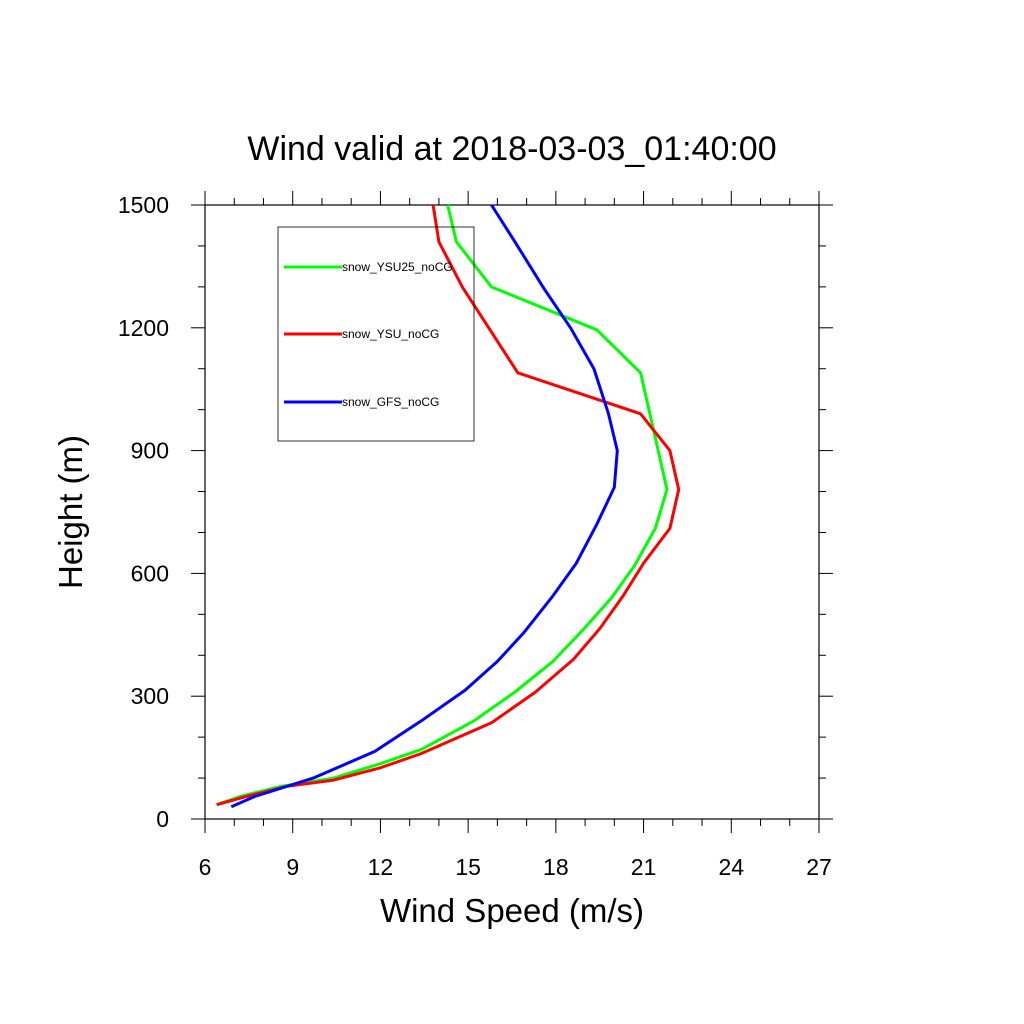 This screenshot has height=1024, width=1024. What do you see at coordinates (162, 819) in the screenshot?
I see `y-tick-label: 0` at bounding box center [162, 819].